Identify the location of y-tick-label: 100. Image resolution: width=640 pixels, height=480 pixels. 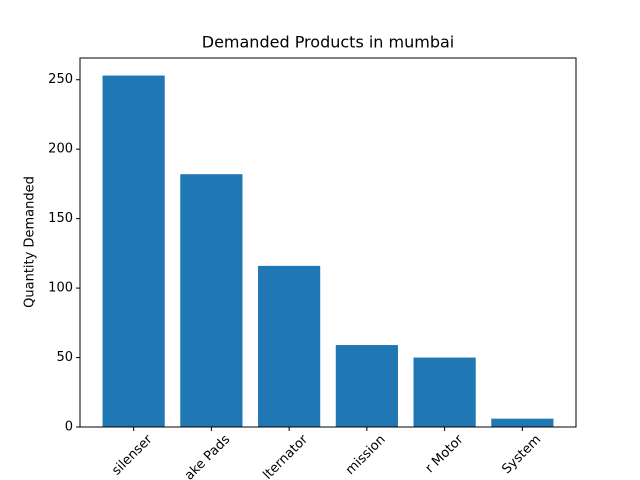
(60, 288).